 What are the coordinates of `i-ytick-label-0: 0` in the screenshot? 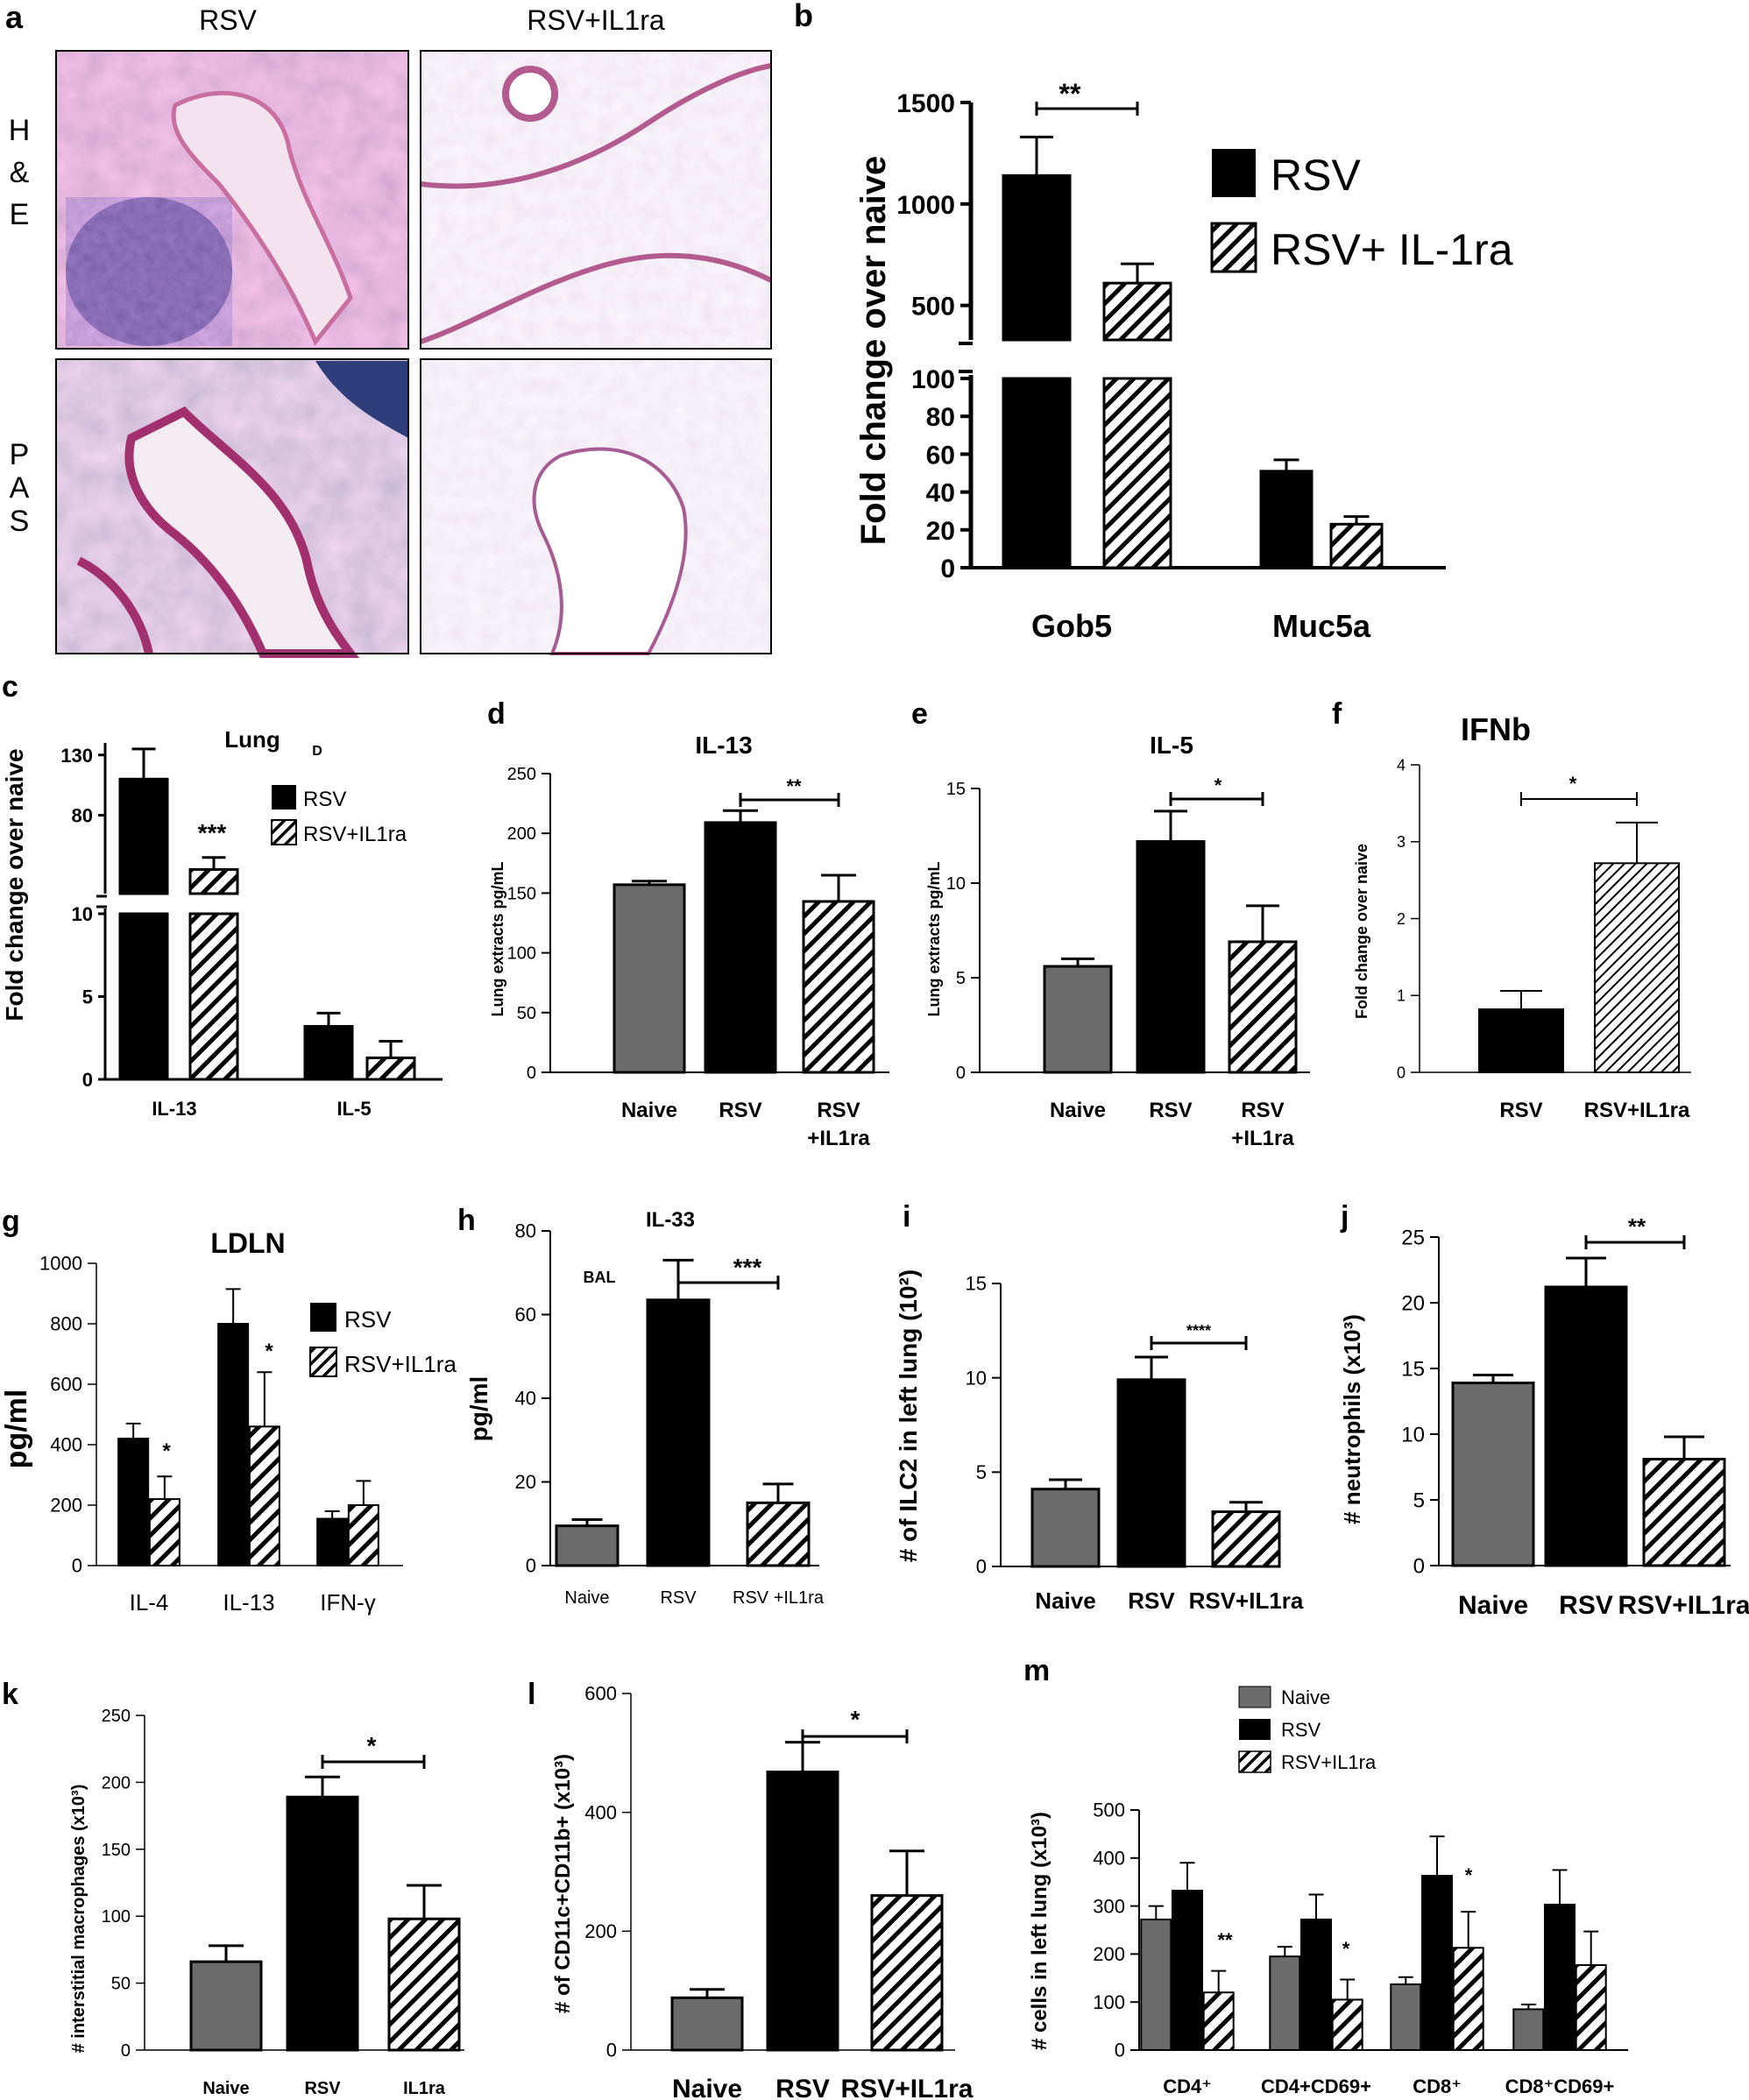 It's located at (981, 1567).